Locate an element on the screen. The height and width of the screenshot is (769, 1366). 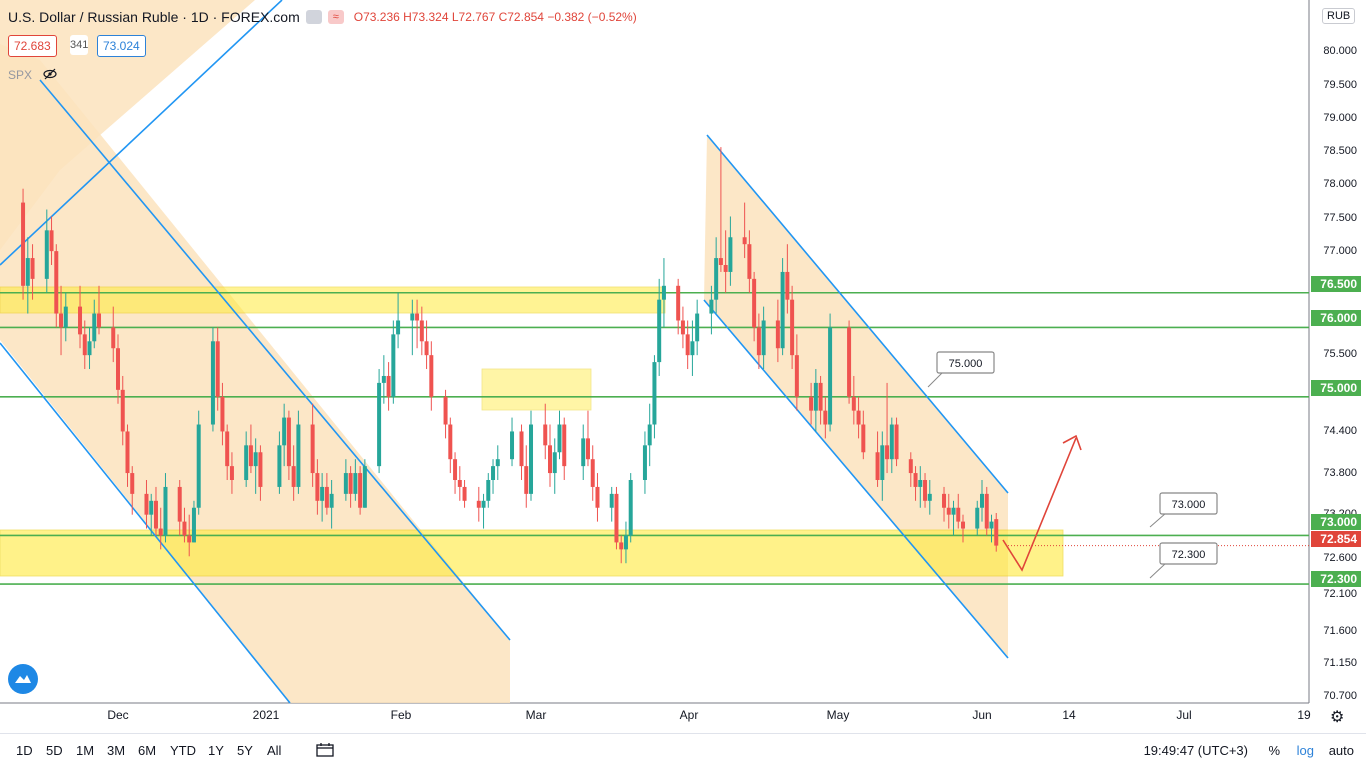
channel-shade-top is located at coordinates (127, 125).